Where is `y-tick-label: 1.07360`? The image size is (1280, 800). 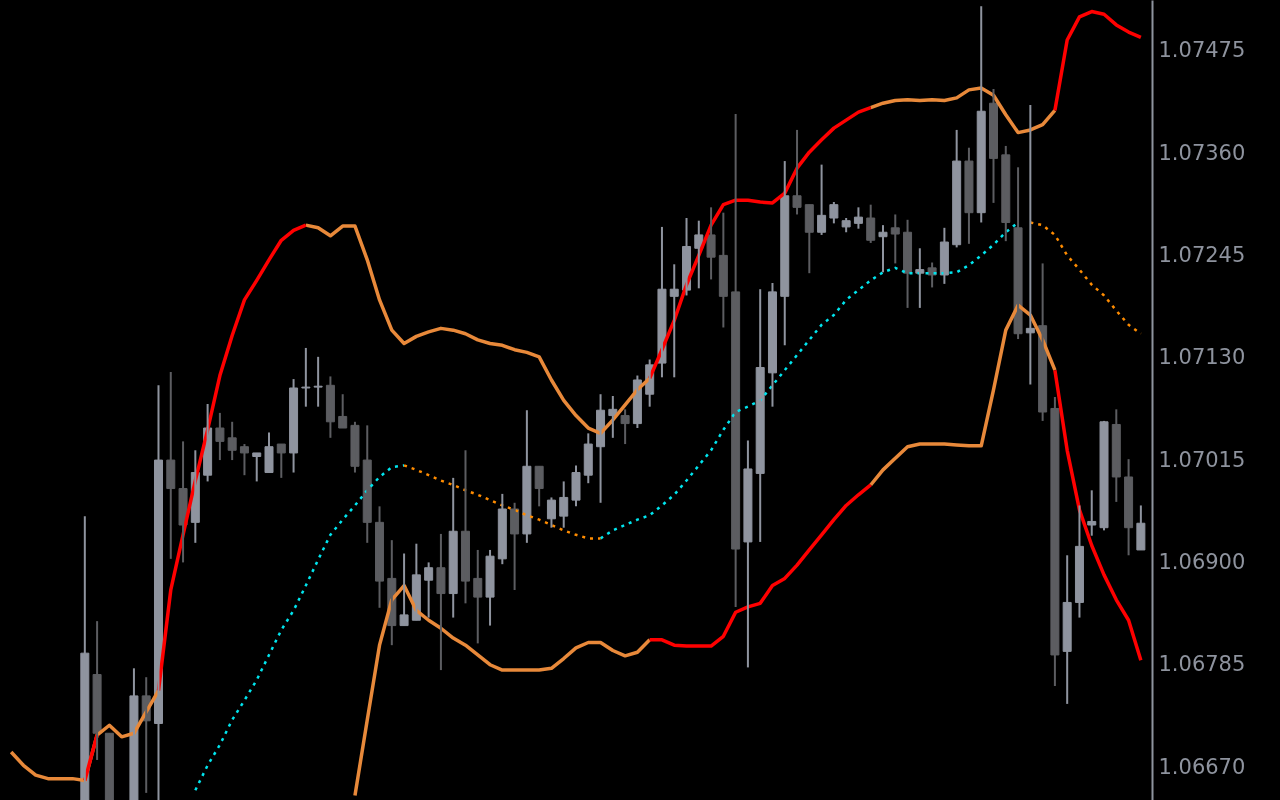 y-tick-label: 1.07360 is located at coordinates (1202, 152).